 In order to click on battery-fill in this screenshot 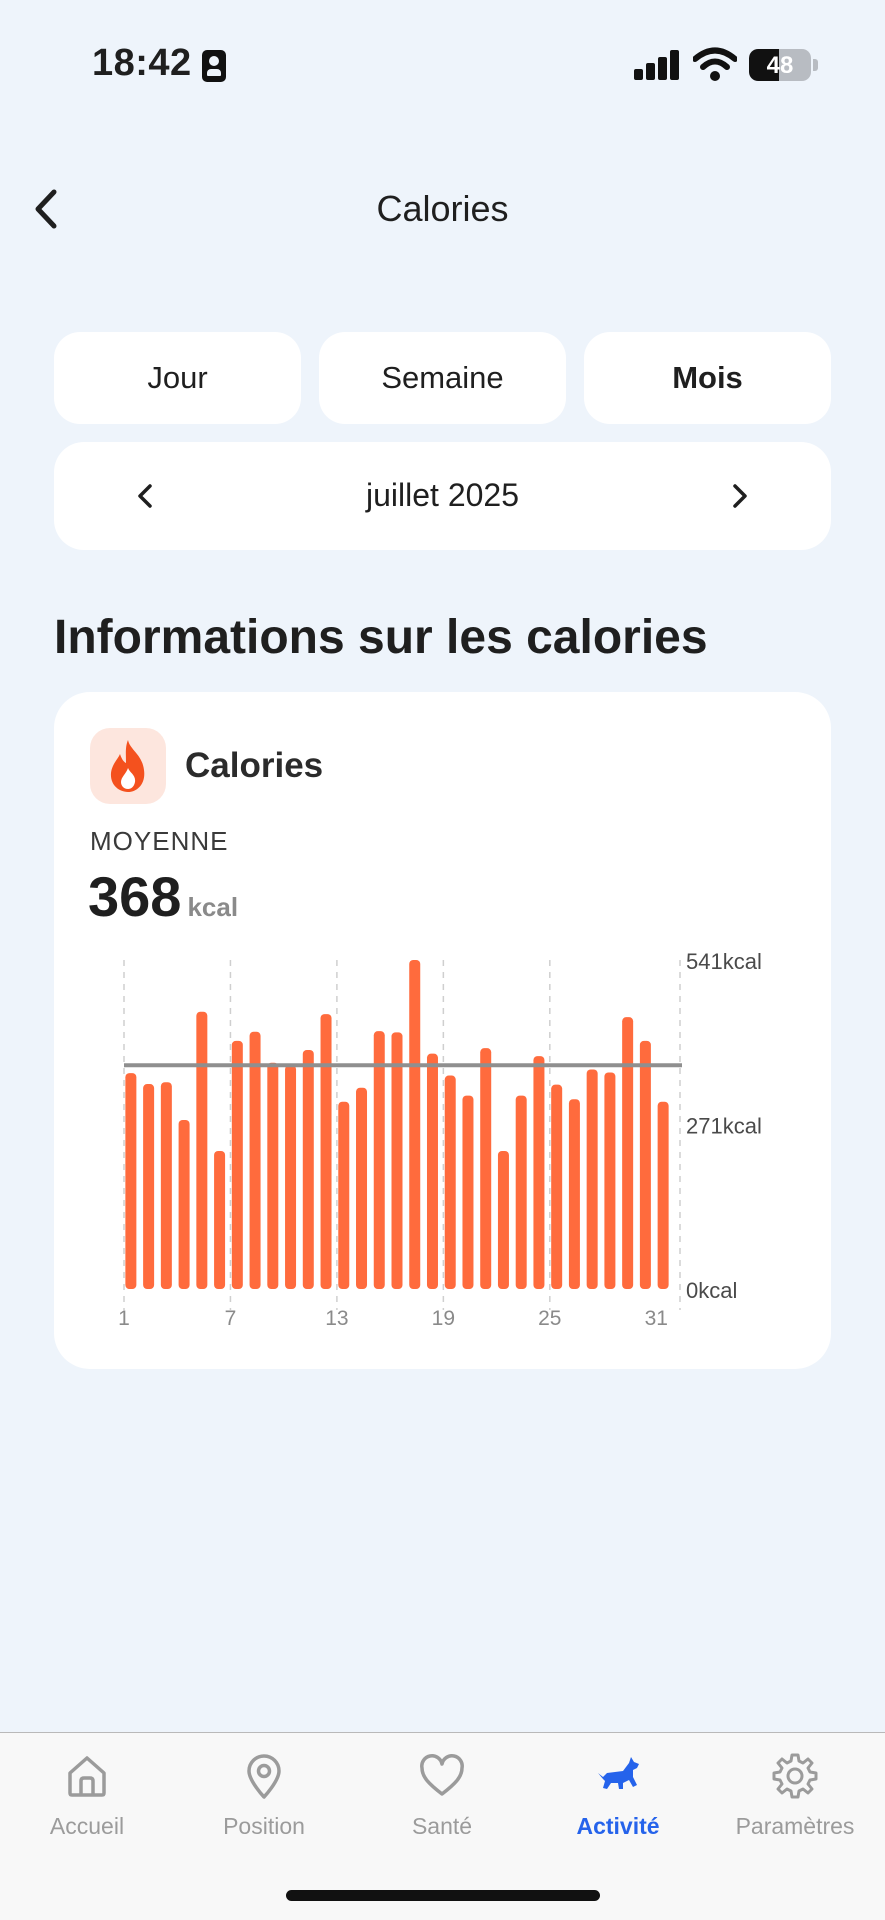, I will do `click(764, 65)`.